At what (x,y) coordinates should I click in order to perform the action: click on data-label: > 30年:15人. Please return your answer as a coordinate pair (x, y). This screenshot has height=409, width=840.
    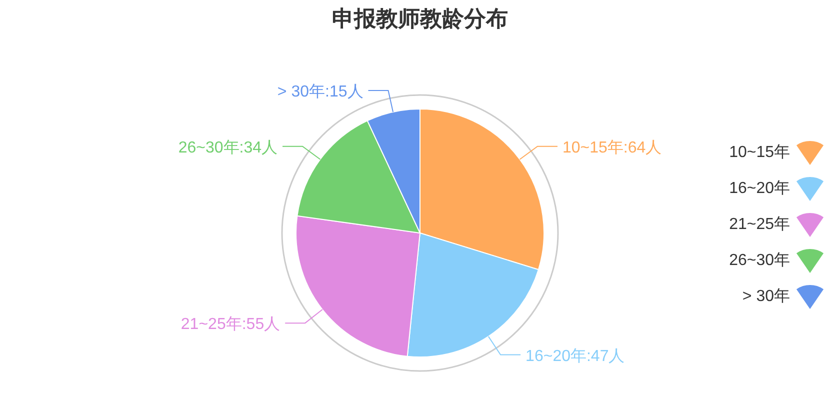
    Looking at the image, I should click on (320, 91).